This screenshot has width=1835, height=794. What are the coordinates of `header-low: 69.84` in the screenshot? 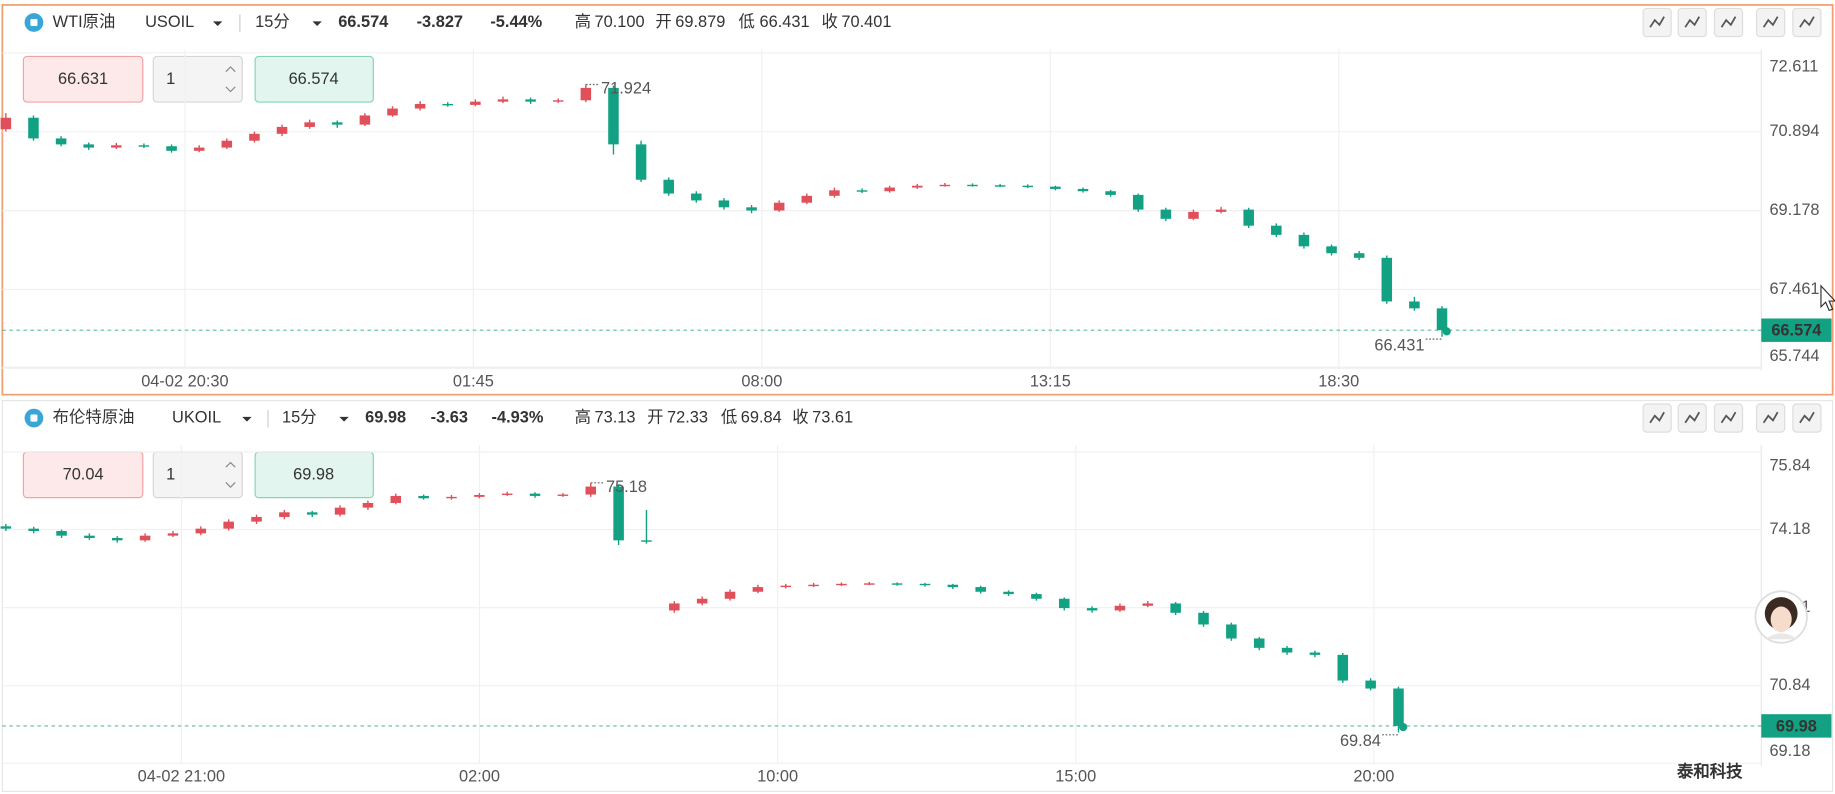 It's located at (761, 417).